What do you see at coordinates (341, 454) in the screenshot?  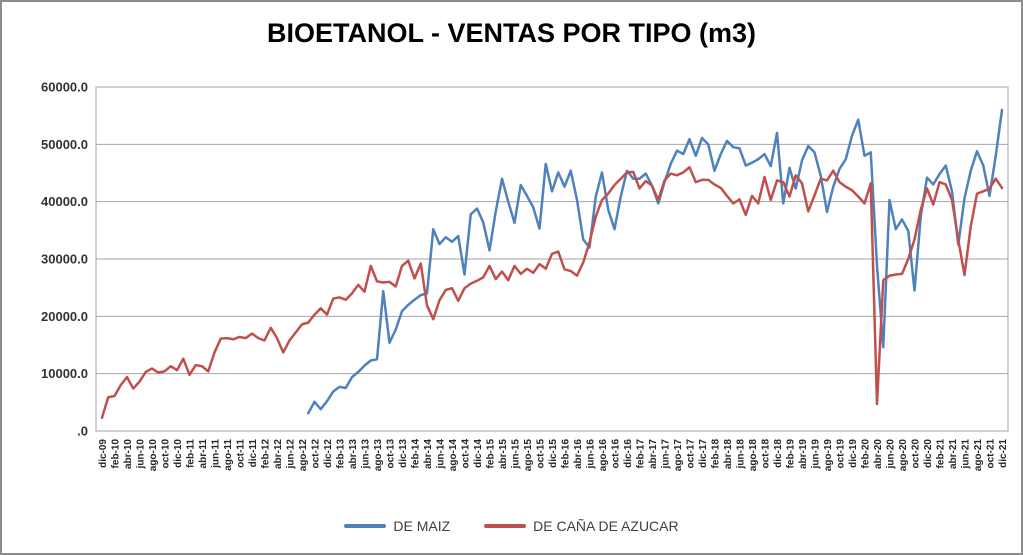 I see `x-axis-label: feb-13` at bounding box center [341, 454].